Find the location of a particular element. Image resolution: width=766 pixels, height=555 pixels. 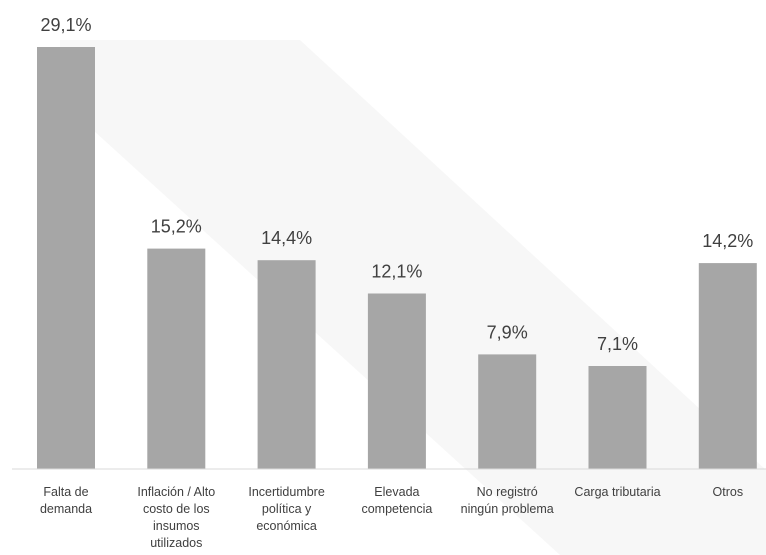

category-label-5: No registró ningún problema is located at coordinates (507, 500).